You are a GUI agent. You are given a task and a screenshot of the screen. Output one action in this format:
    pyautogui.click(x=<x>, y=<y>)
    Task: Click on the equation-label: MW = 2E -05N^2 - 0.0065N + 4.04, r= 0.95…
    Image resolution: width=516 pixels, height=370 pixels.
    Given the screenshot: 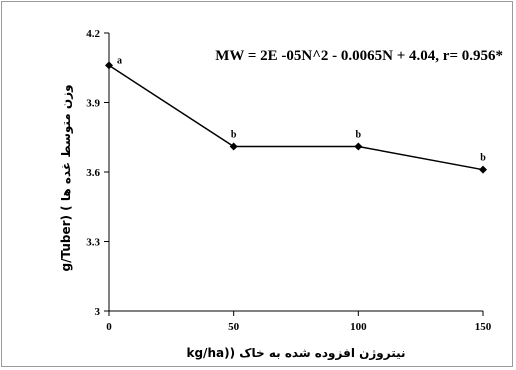 What is the action you would take?
    pyautogui.click(x=359, y=56)
    